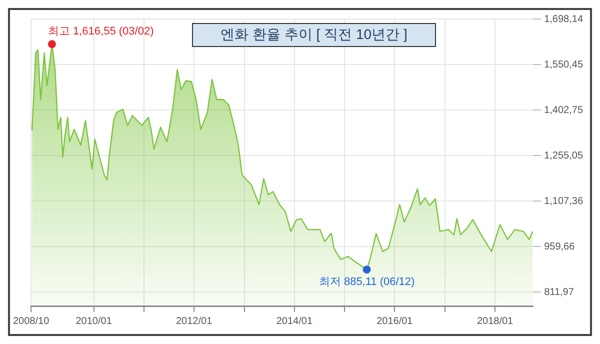 Image resolution: width=600 pixels, height=344 pixels. Describe the element at coordinates (294, 321) in the screenshot. I see `x-tick-label: 2014/01` at that location.